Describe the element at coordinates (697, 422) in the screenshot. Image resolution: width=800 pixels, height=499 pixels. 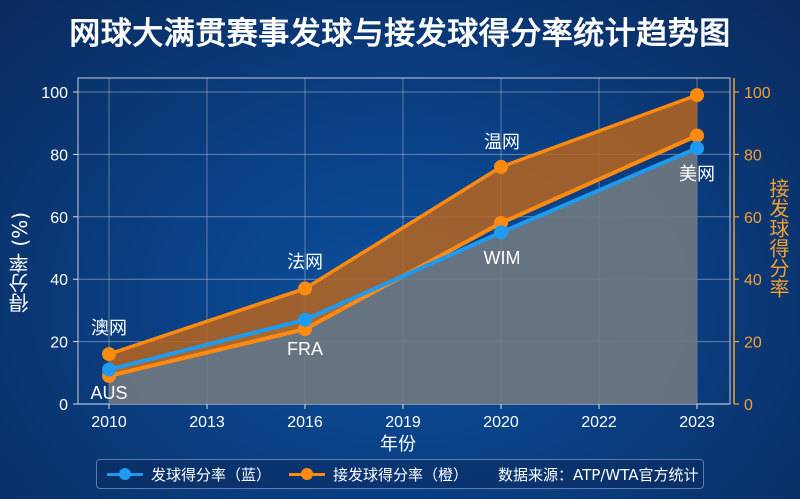
I see `x-tick-label: 2023` at that location.